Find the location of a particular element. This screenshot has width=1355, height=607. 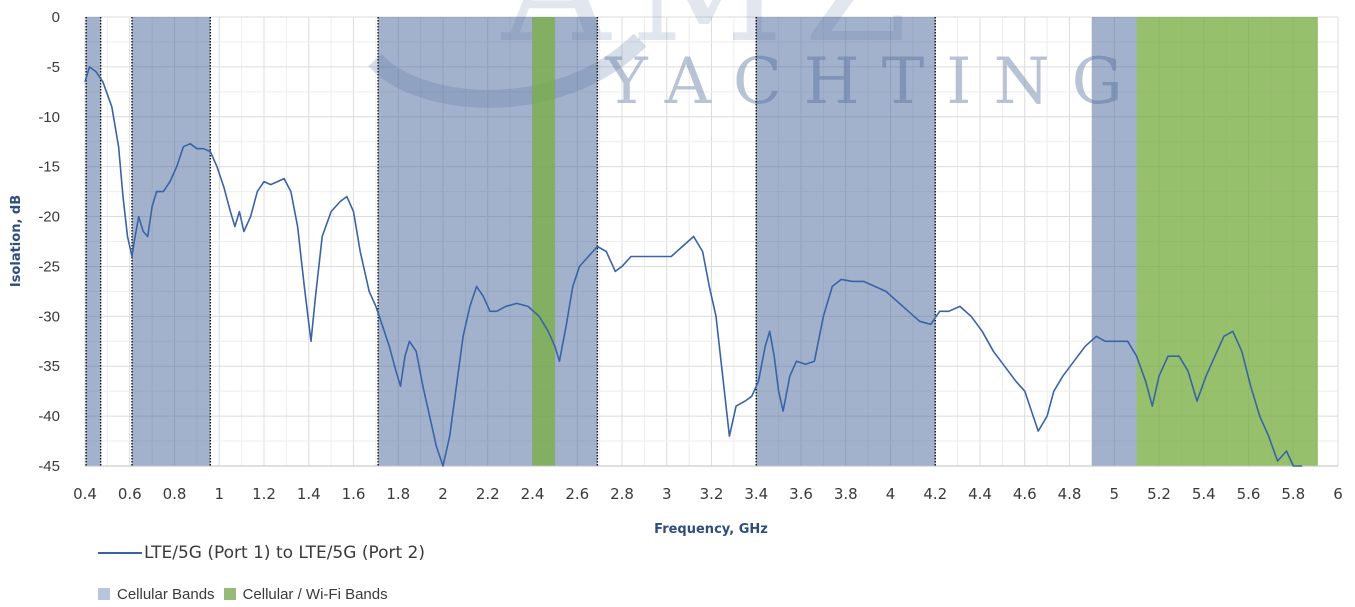

wifi-band-swatch is located at coordinates (229, 594).